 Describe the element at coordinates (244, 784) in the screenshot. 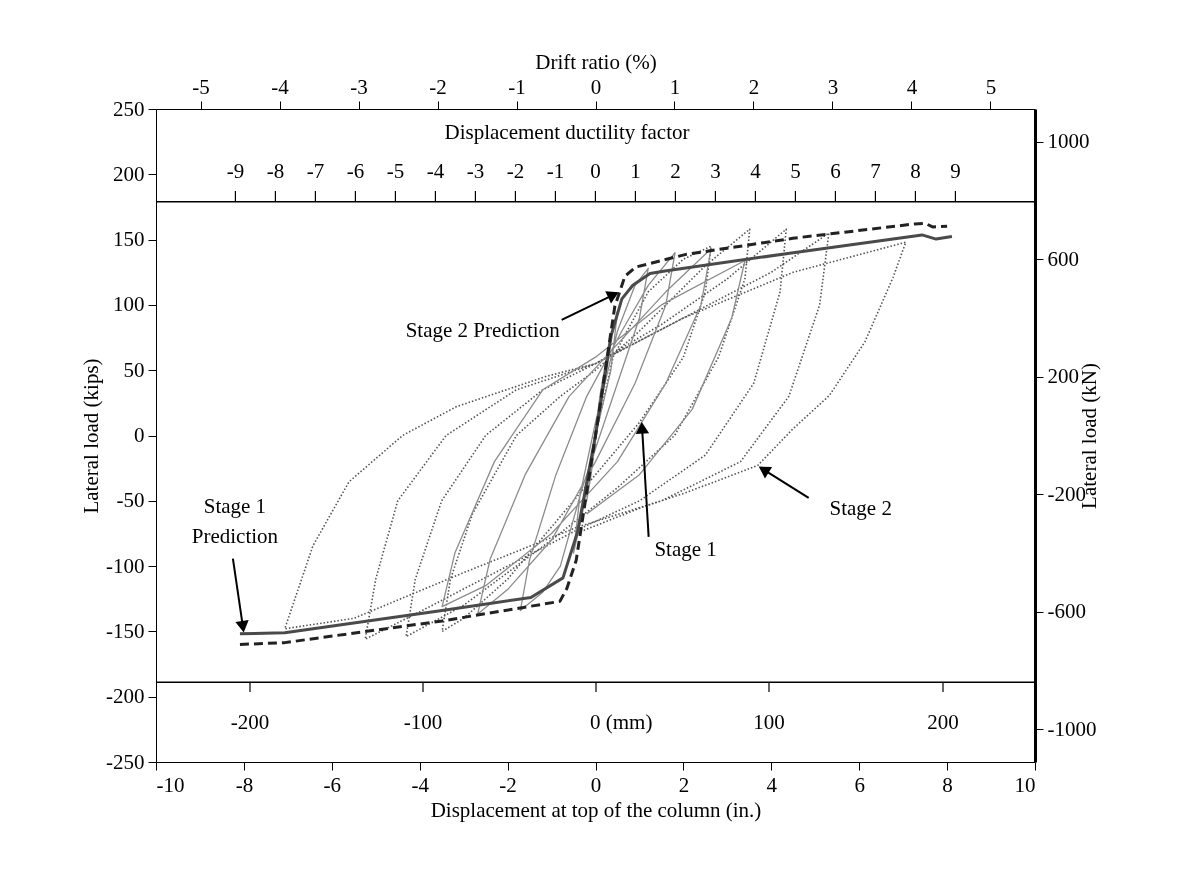

I see `x-tick-label: -8` at that location.